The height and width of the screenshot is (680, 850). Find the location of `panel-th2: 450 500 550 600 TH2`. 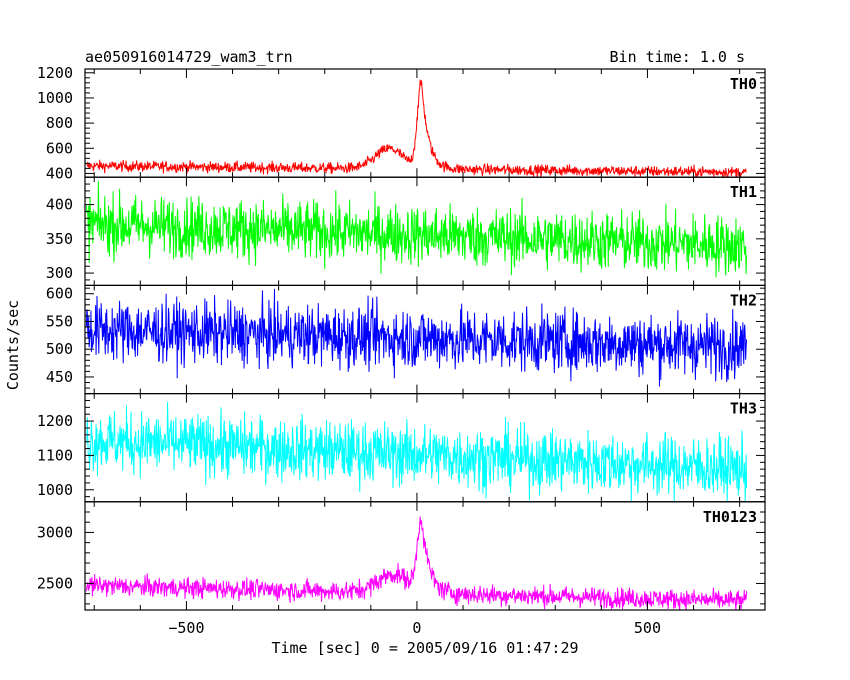

panel-th2: 450 500 550 600 TH2 is located at coordinates (406, 340).